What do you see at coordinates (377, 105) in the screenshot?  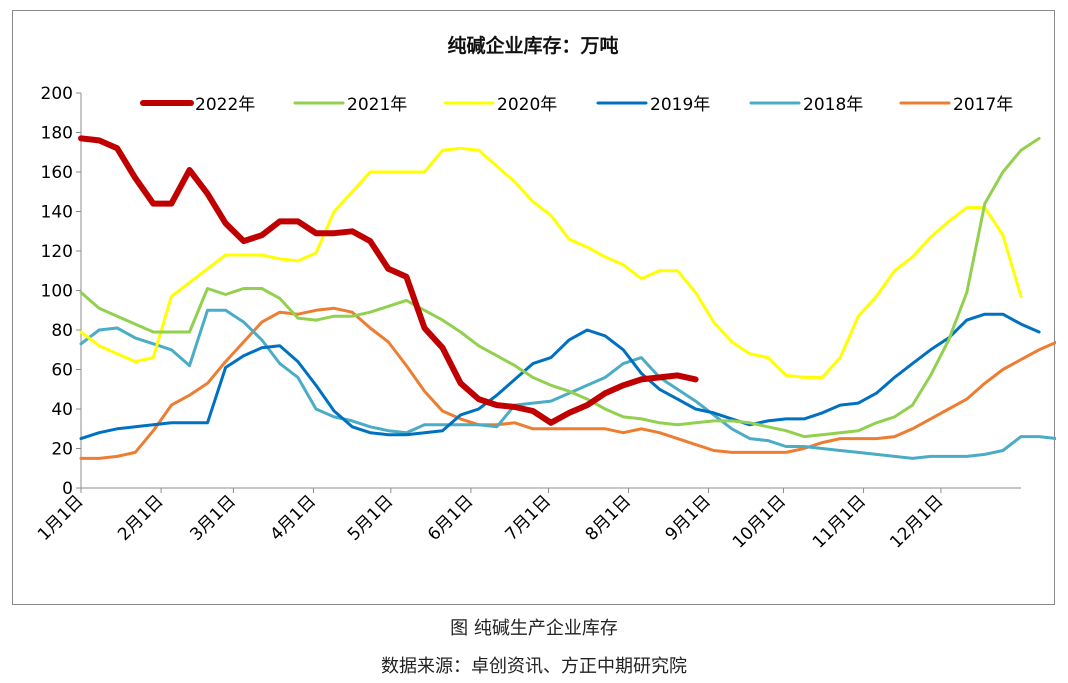 I see `legend-label: 2021年` at bounding box center [377, 105].